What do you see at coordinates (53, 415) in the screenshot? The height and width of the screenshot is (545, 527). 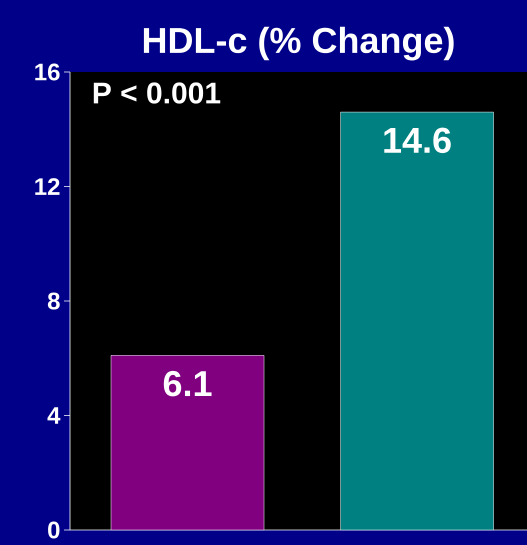 I see `y-tick-label: 4` at bounding box center [53, 415].